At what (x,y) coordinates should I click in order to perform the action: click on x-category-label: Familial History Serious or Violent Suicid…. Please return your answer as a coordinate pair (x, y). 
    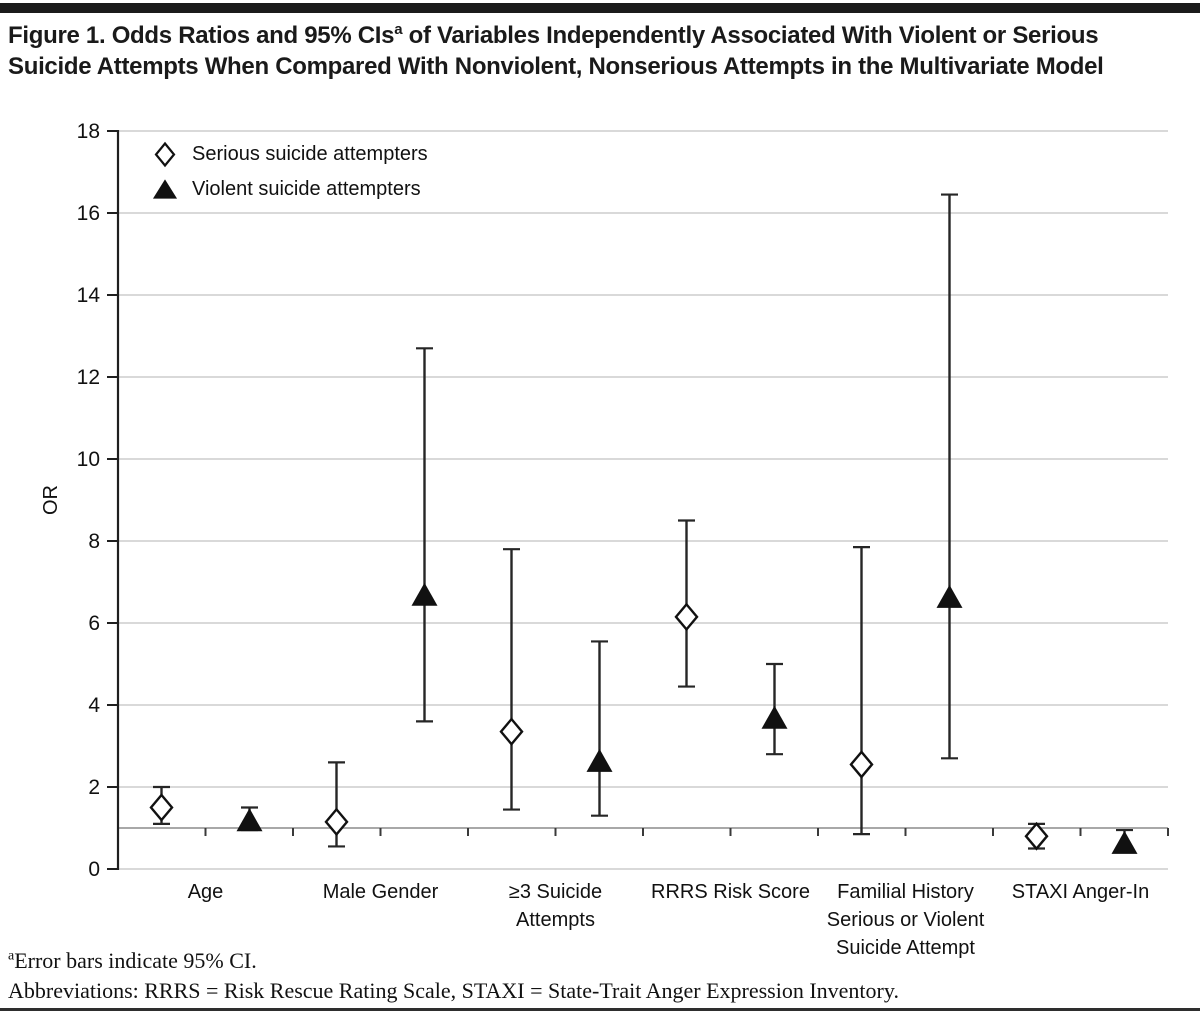
    Looking at the image, I should click on (906, 920).